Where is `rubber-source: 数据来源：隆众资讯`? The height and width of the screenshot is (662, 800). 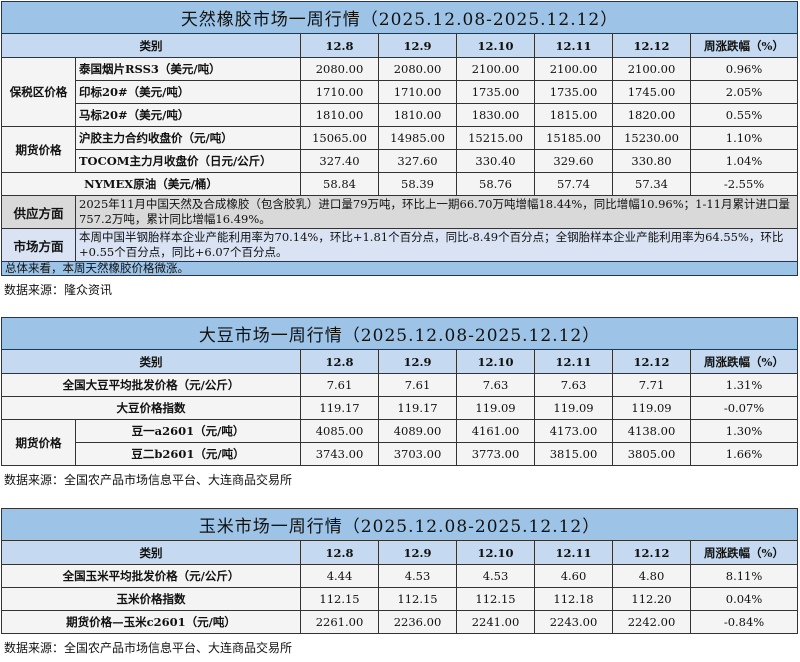 rubber-source: 数据来源：隆众资讯 is located at coordinates (58, 290).